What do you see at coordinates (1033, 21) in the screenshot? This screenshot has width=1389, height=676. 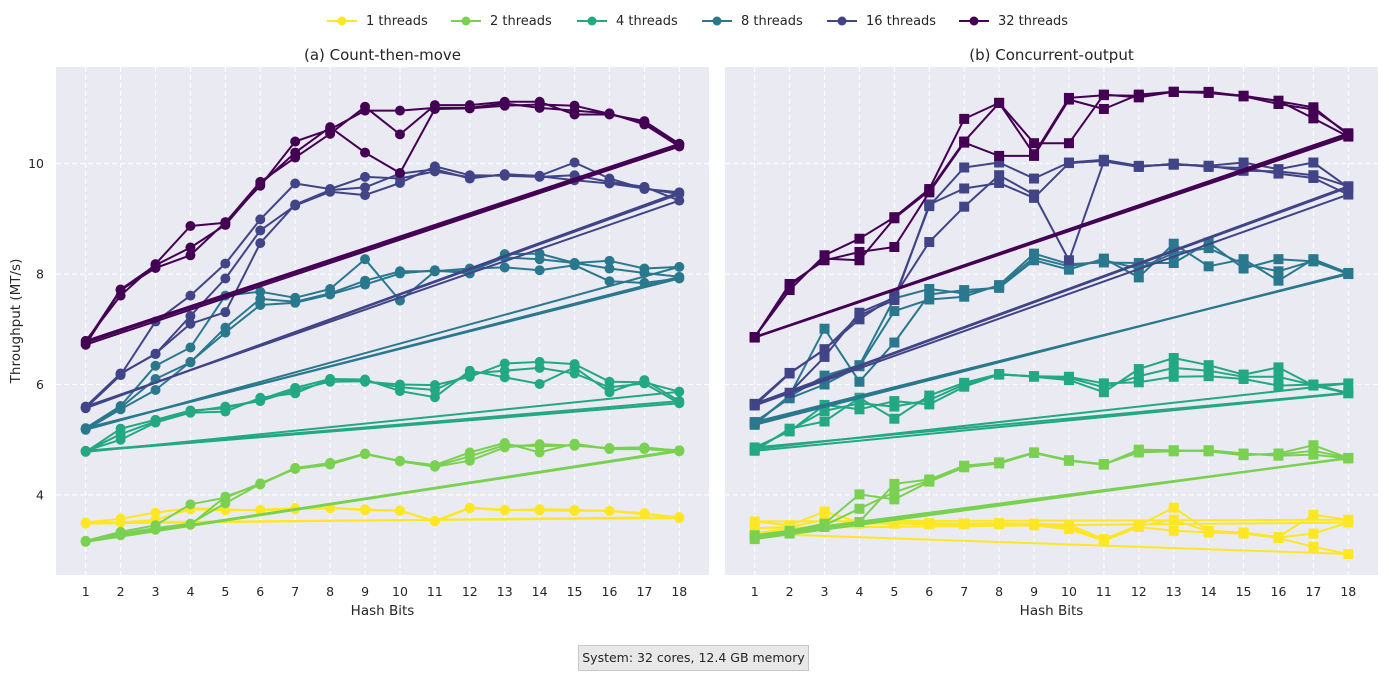 I see `legend-label: 32 threads` at bounding box center [1033, 21].